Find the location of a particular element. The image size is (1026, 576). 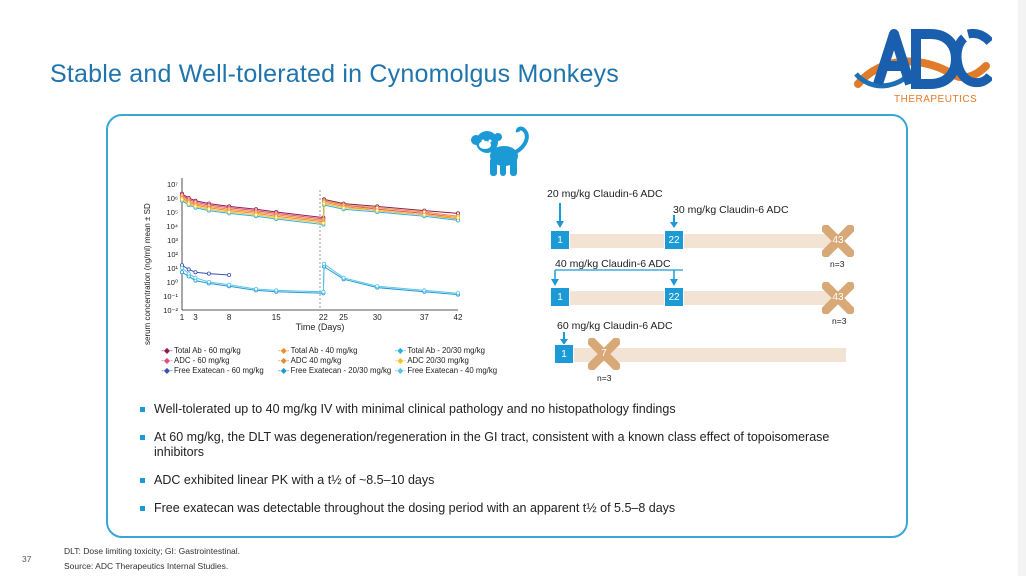

y-tick-label: 10⁻¹ is located at coordinates (170, 296).